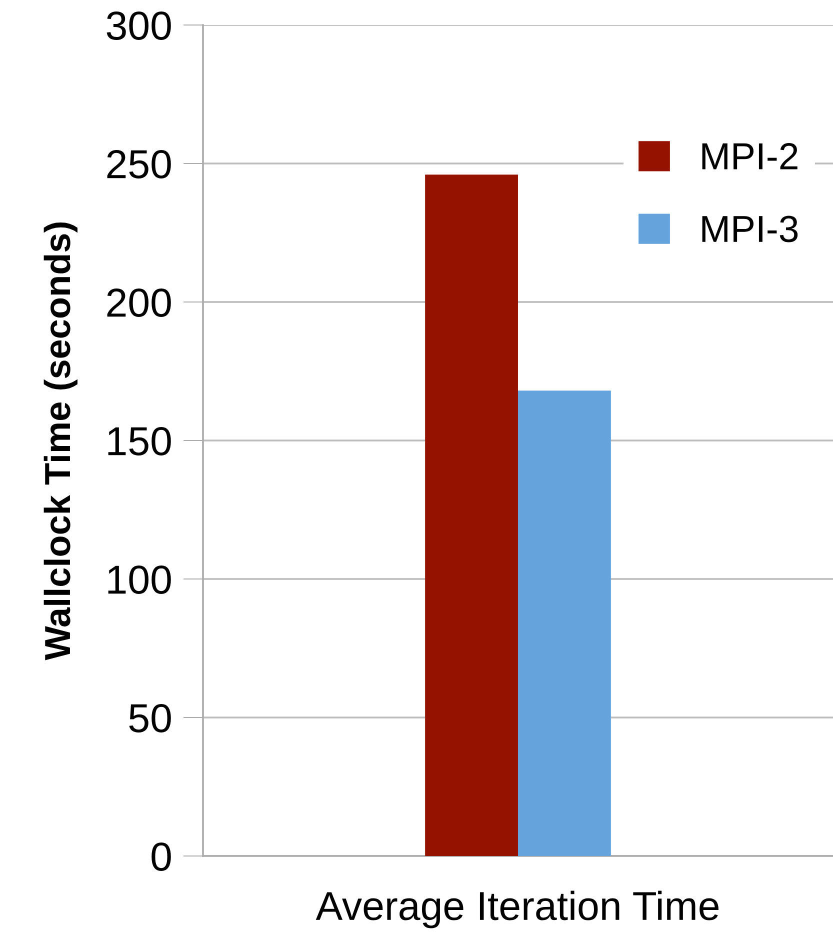 The width and height of the screenshot is (833, 943). Describe the element at coordinates (138, 25) in the screenshot. I see `y-tick-label: 300` at that location.